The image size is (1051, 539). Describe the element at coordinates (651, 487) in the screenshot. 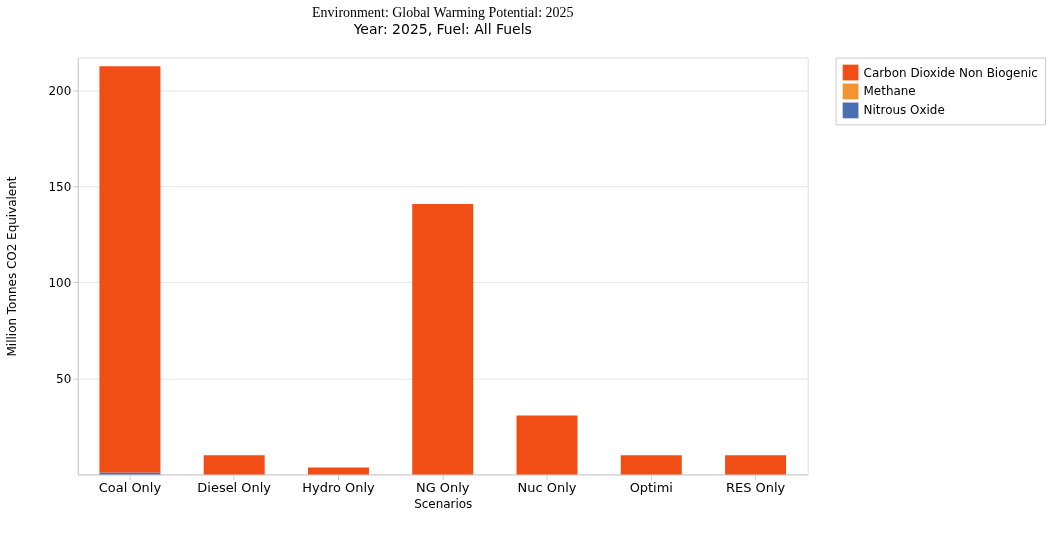

I see `x-tick-label: Optimi` at that location.